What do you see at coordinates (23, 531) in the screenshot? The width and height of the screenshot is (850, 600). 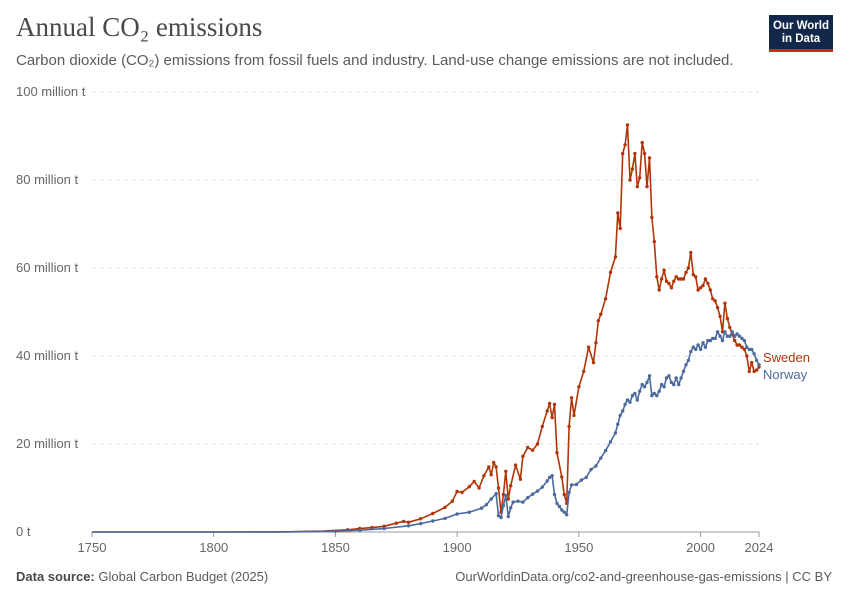 I see `y-tick-label: 0 t` at bounding box center [23, 531].